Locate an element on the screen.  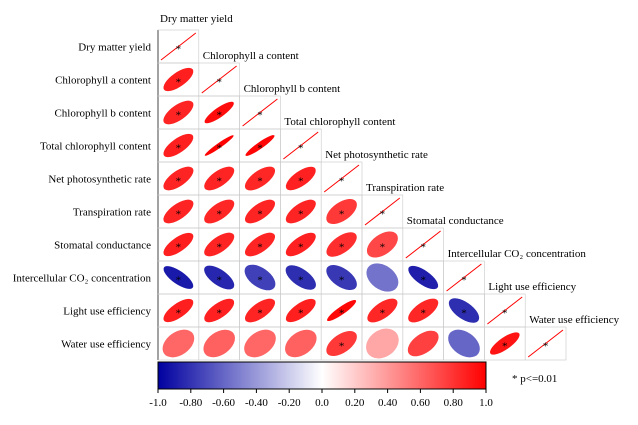
colorbar-tick-label: 0.0 is located at coordinates (322, 403).